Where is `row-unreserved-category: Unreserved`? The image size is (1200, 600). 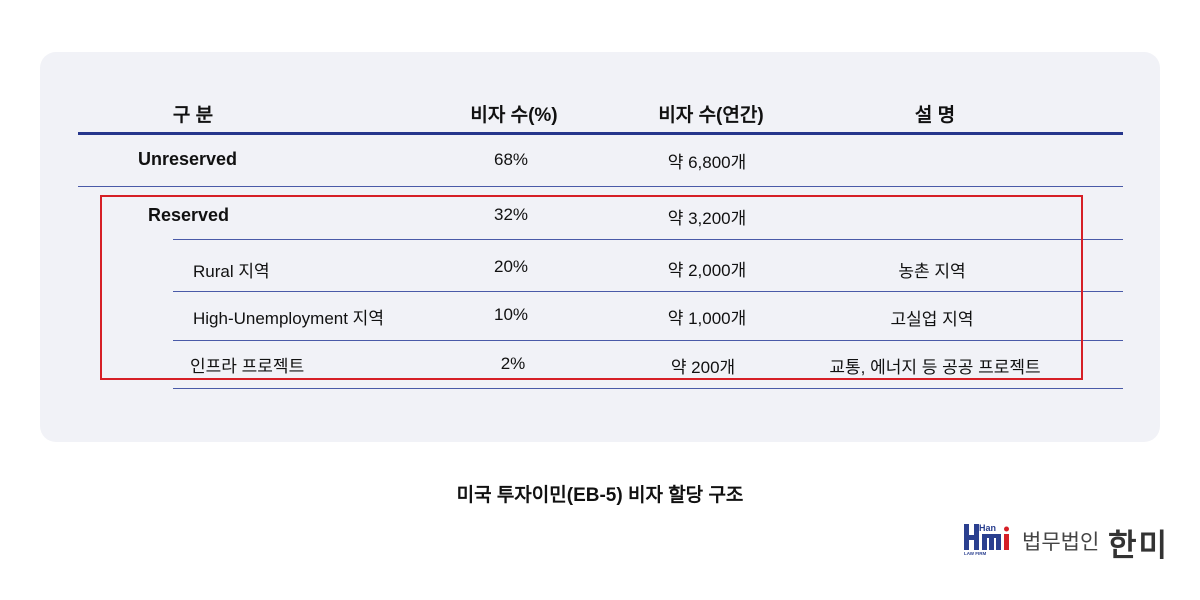 row-unreserved-category: Unreserved is located at coordinates (188, 159).